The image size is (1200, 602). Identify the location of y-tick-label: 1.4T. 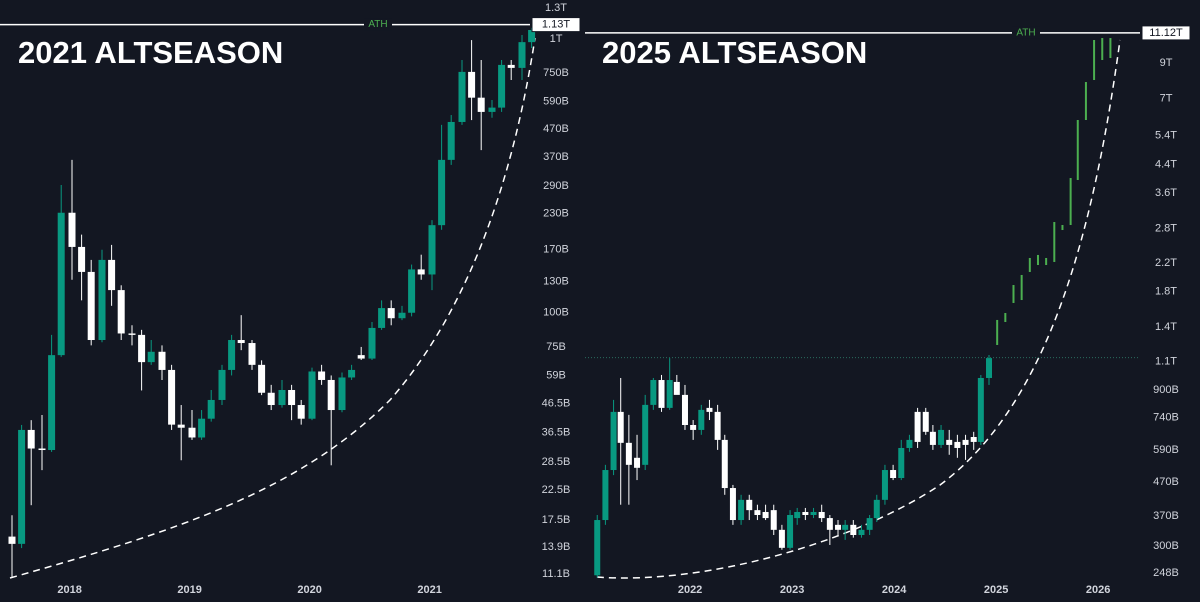
(1166, 327).